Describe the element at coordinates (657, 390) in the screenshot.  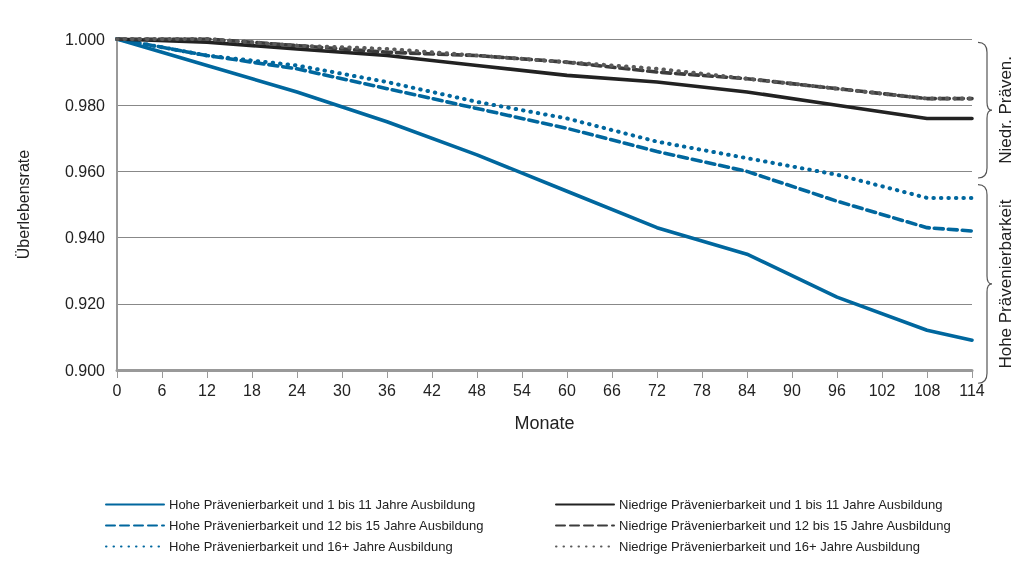
I see `x-tick-label: 72` at that location.